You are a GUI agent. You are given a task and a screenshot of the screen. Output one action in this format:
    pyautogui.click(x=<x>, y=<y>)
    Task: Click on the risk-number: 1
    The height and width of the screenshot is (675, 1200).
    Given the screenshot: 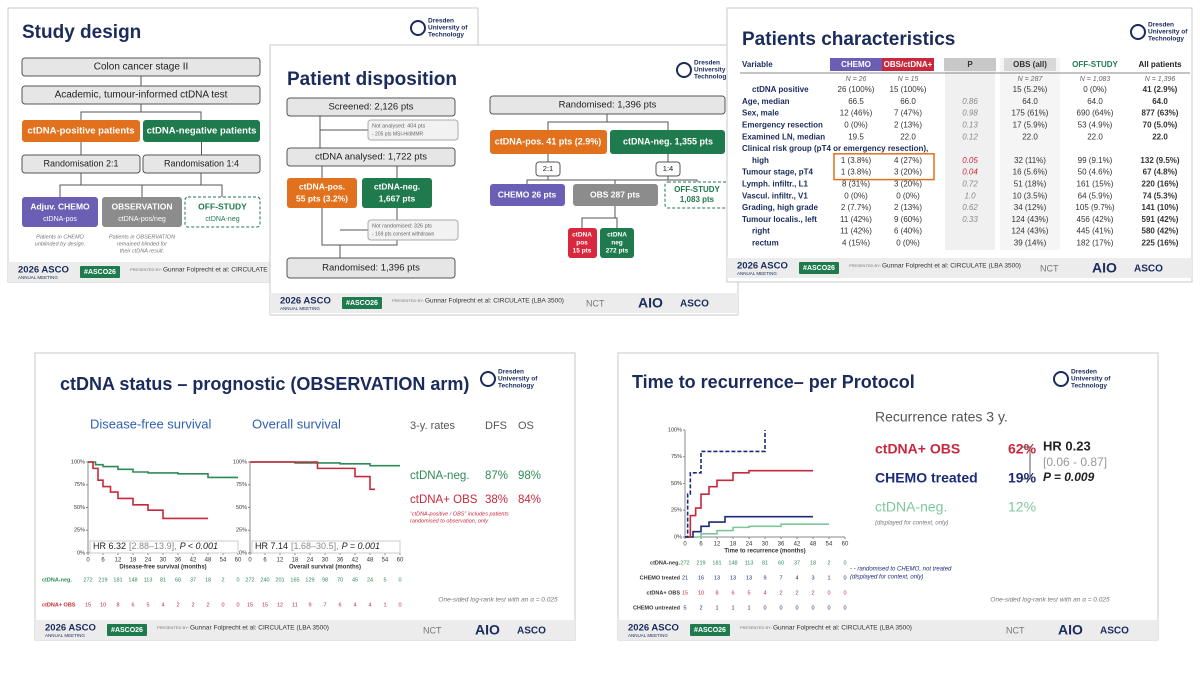 What is the action you would take?
    pyautogui.click(x=716, y=608)
    